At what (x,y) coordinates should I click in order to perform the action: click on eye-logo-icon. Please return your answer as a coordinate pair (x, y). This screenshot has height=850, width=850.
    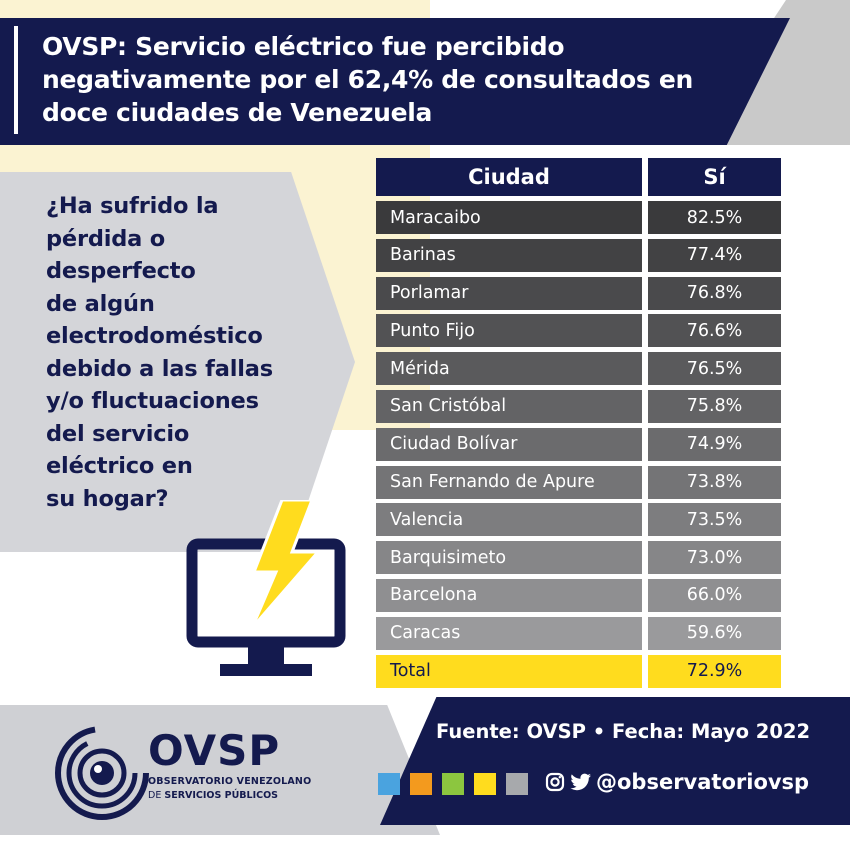
    Looking at the image, I should click on (102, 773).